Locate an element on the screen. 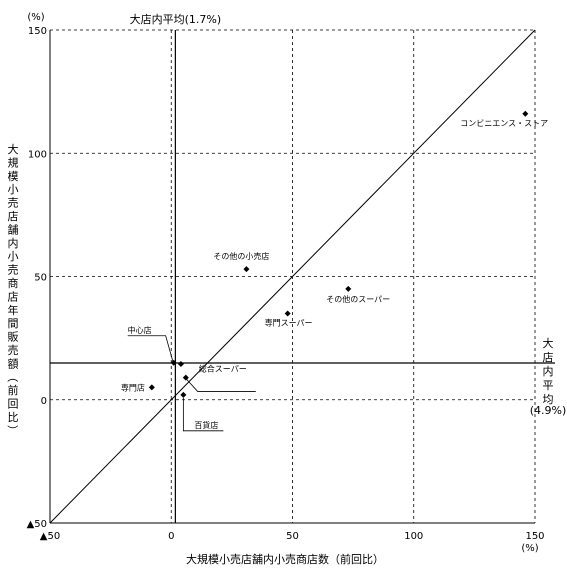  x-unit-label: (%) is located at coordinates (529, 548).